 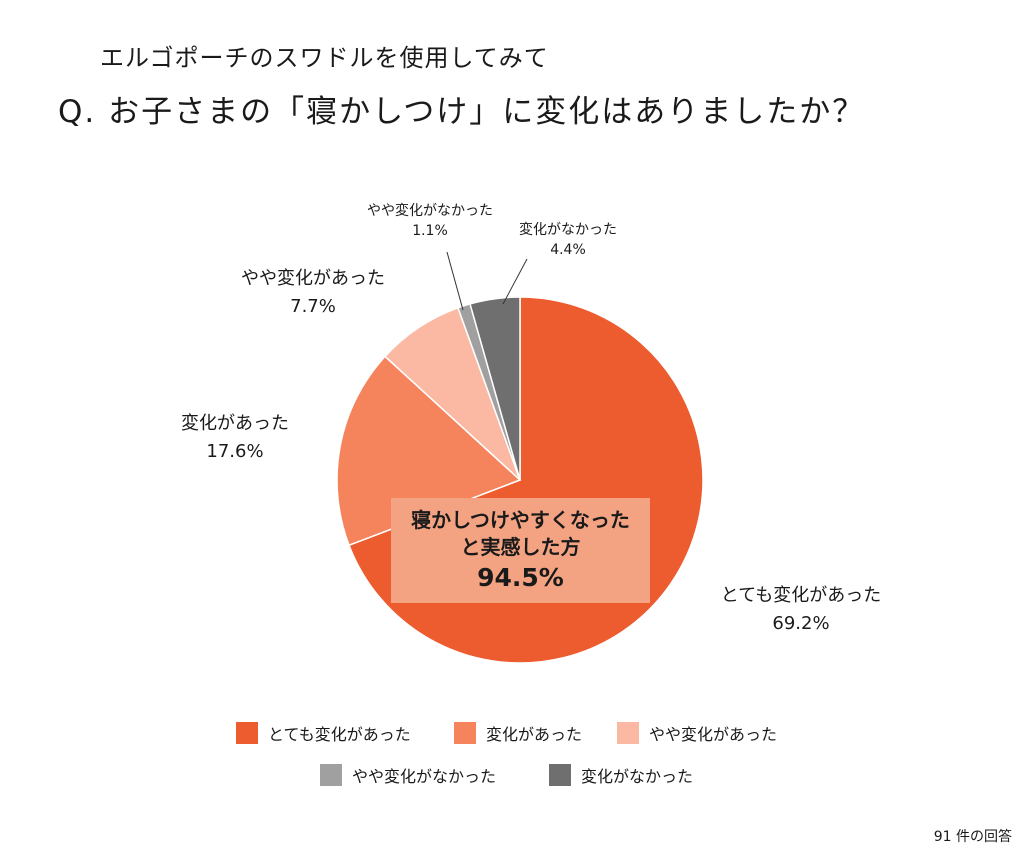 What do you see at coordinates (515, 281) in the screenshot?
I see `leader-line-unchanged` at bounding box center [515, 281].